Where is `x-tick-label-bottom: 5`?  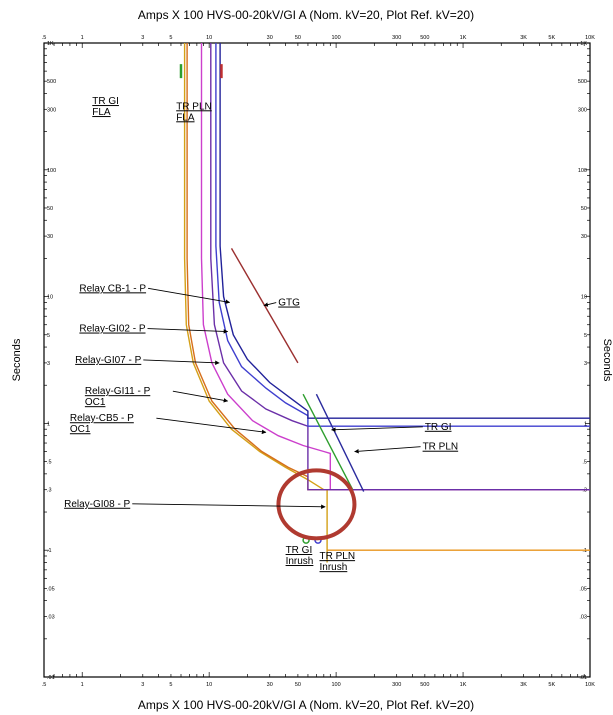
x-tick-label-bottom: 5 is located at coordinates (170, 685).